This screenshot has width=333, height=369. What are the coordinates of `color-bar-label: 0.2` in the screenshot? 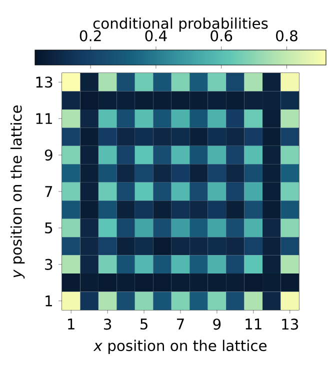 It's located at (90, 36).